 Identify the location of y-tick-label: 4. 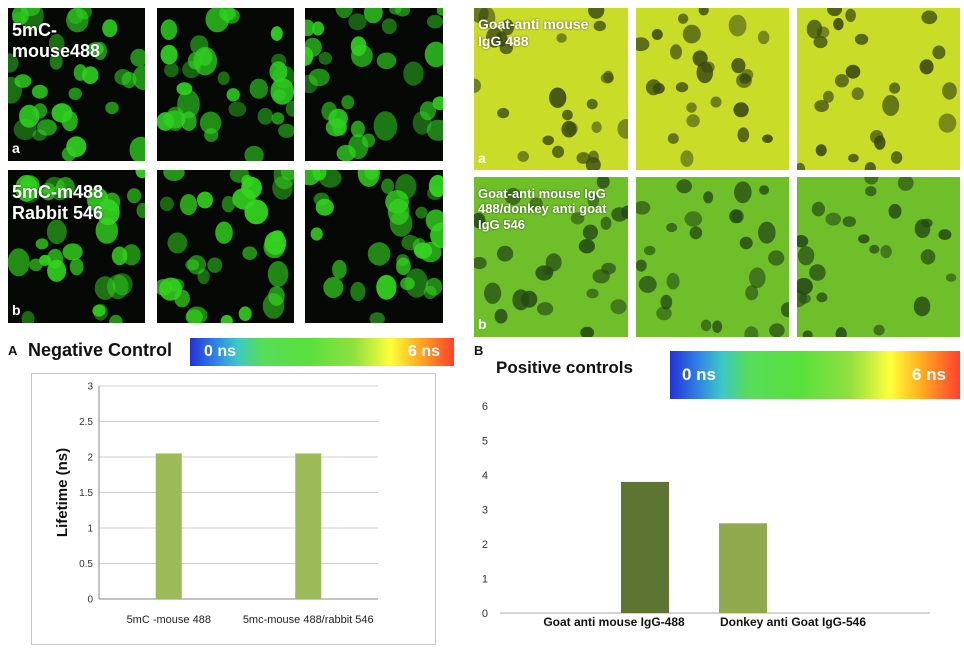
(485, 476).